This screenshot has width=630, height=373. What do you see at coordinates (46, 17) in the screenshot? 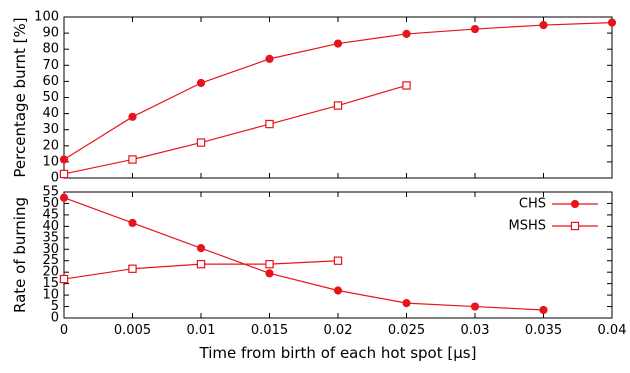
I see `percentage-burnt-y-tick-label: 100` at bounding box center [46, 17].